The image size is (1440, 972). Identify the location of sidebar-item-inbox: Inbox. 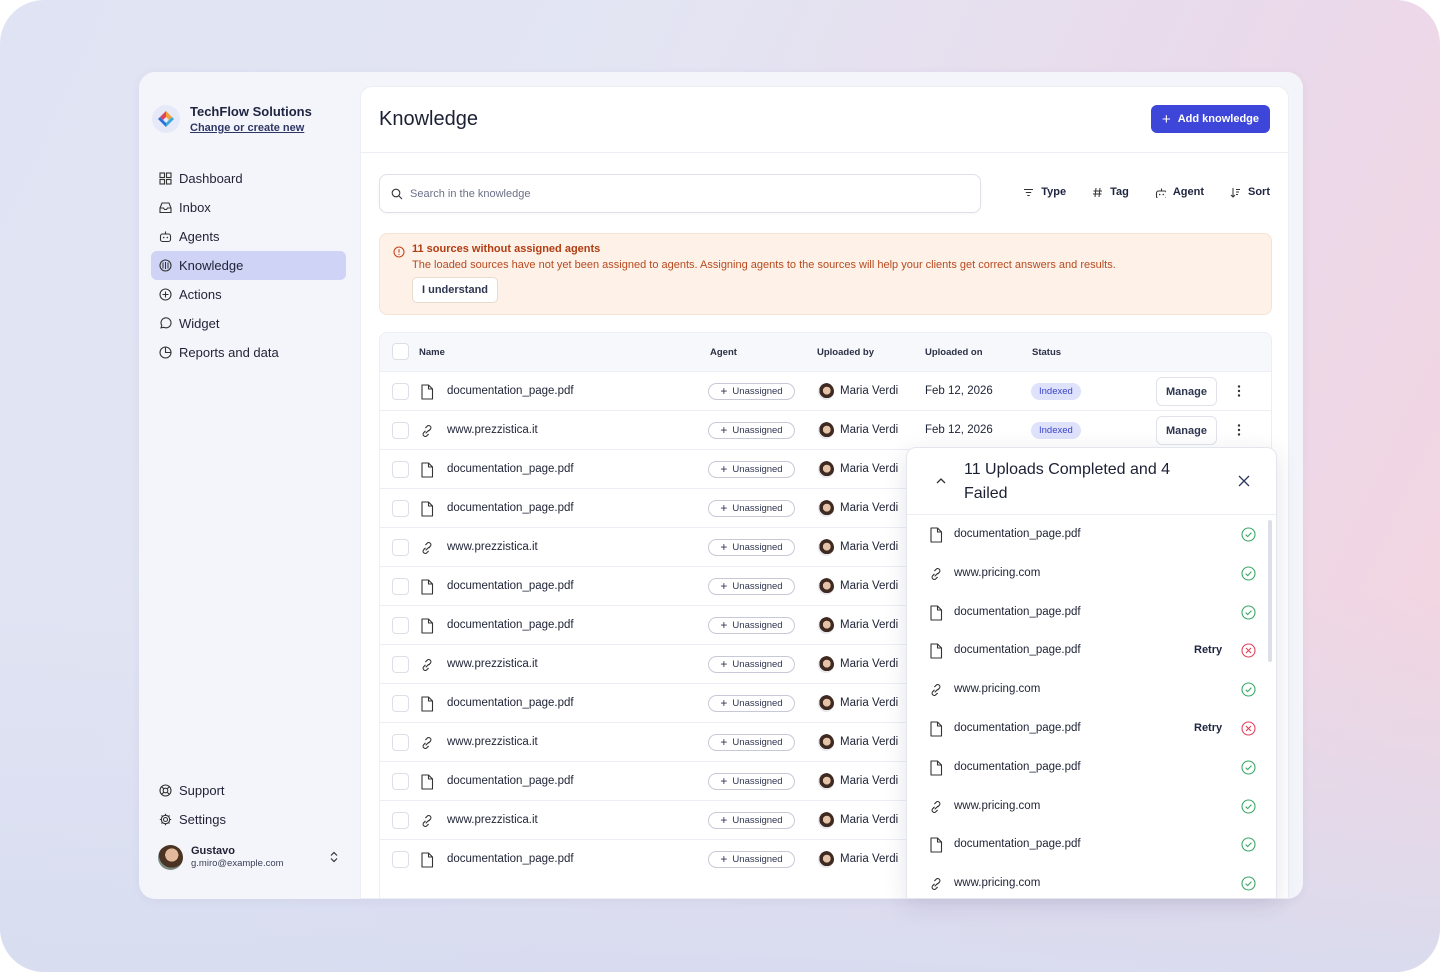
(248, 207).